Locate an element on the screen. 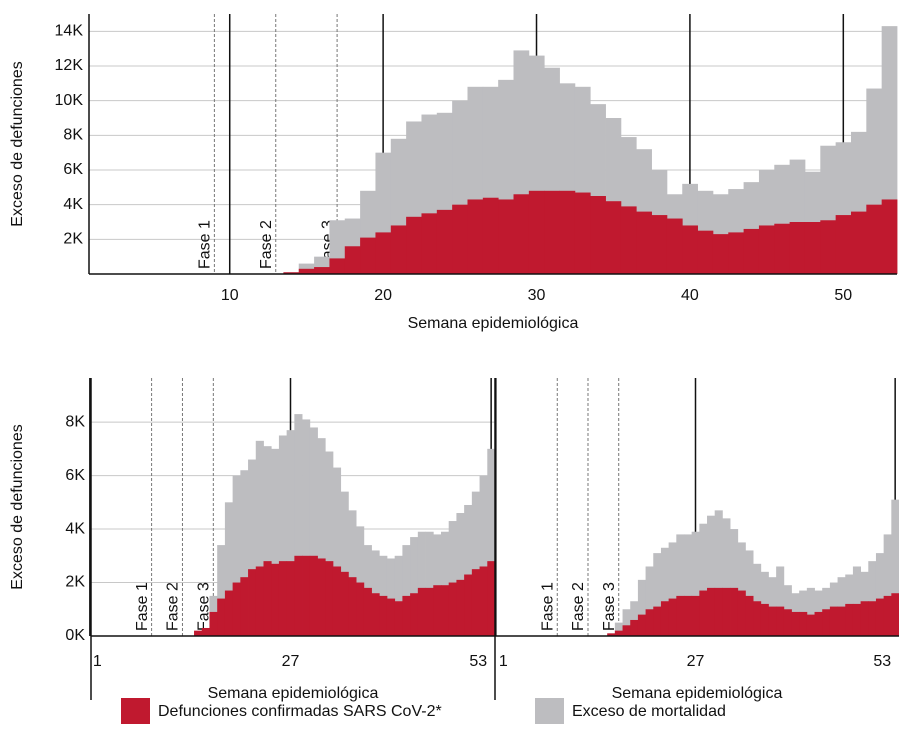 The image size is (899, 754). x-tick-label: 27 is located at coordinates (696, 661).